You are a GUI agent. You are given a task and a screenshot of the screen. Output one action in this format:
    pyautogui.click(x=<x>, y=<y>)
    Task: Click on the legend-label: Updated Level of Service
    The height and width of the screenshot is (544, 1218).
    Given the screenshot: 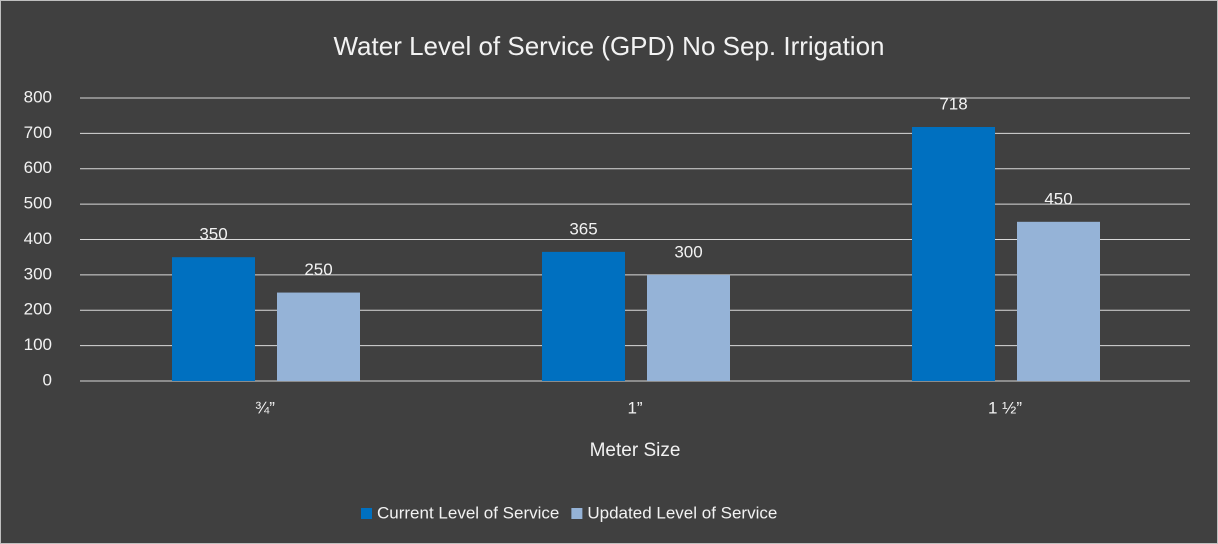 What is the action you would take?
    pyautogui.click(x=682, y=512)
    